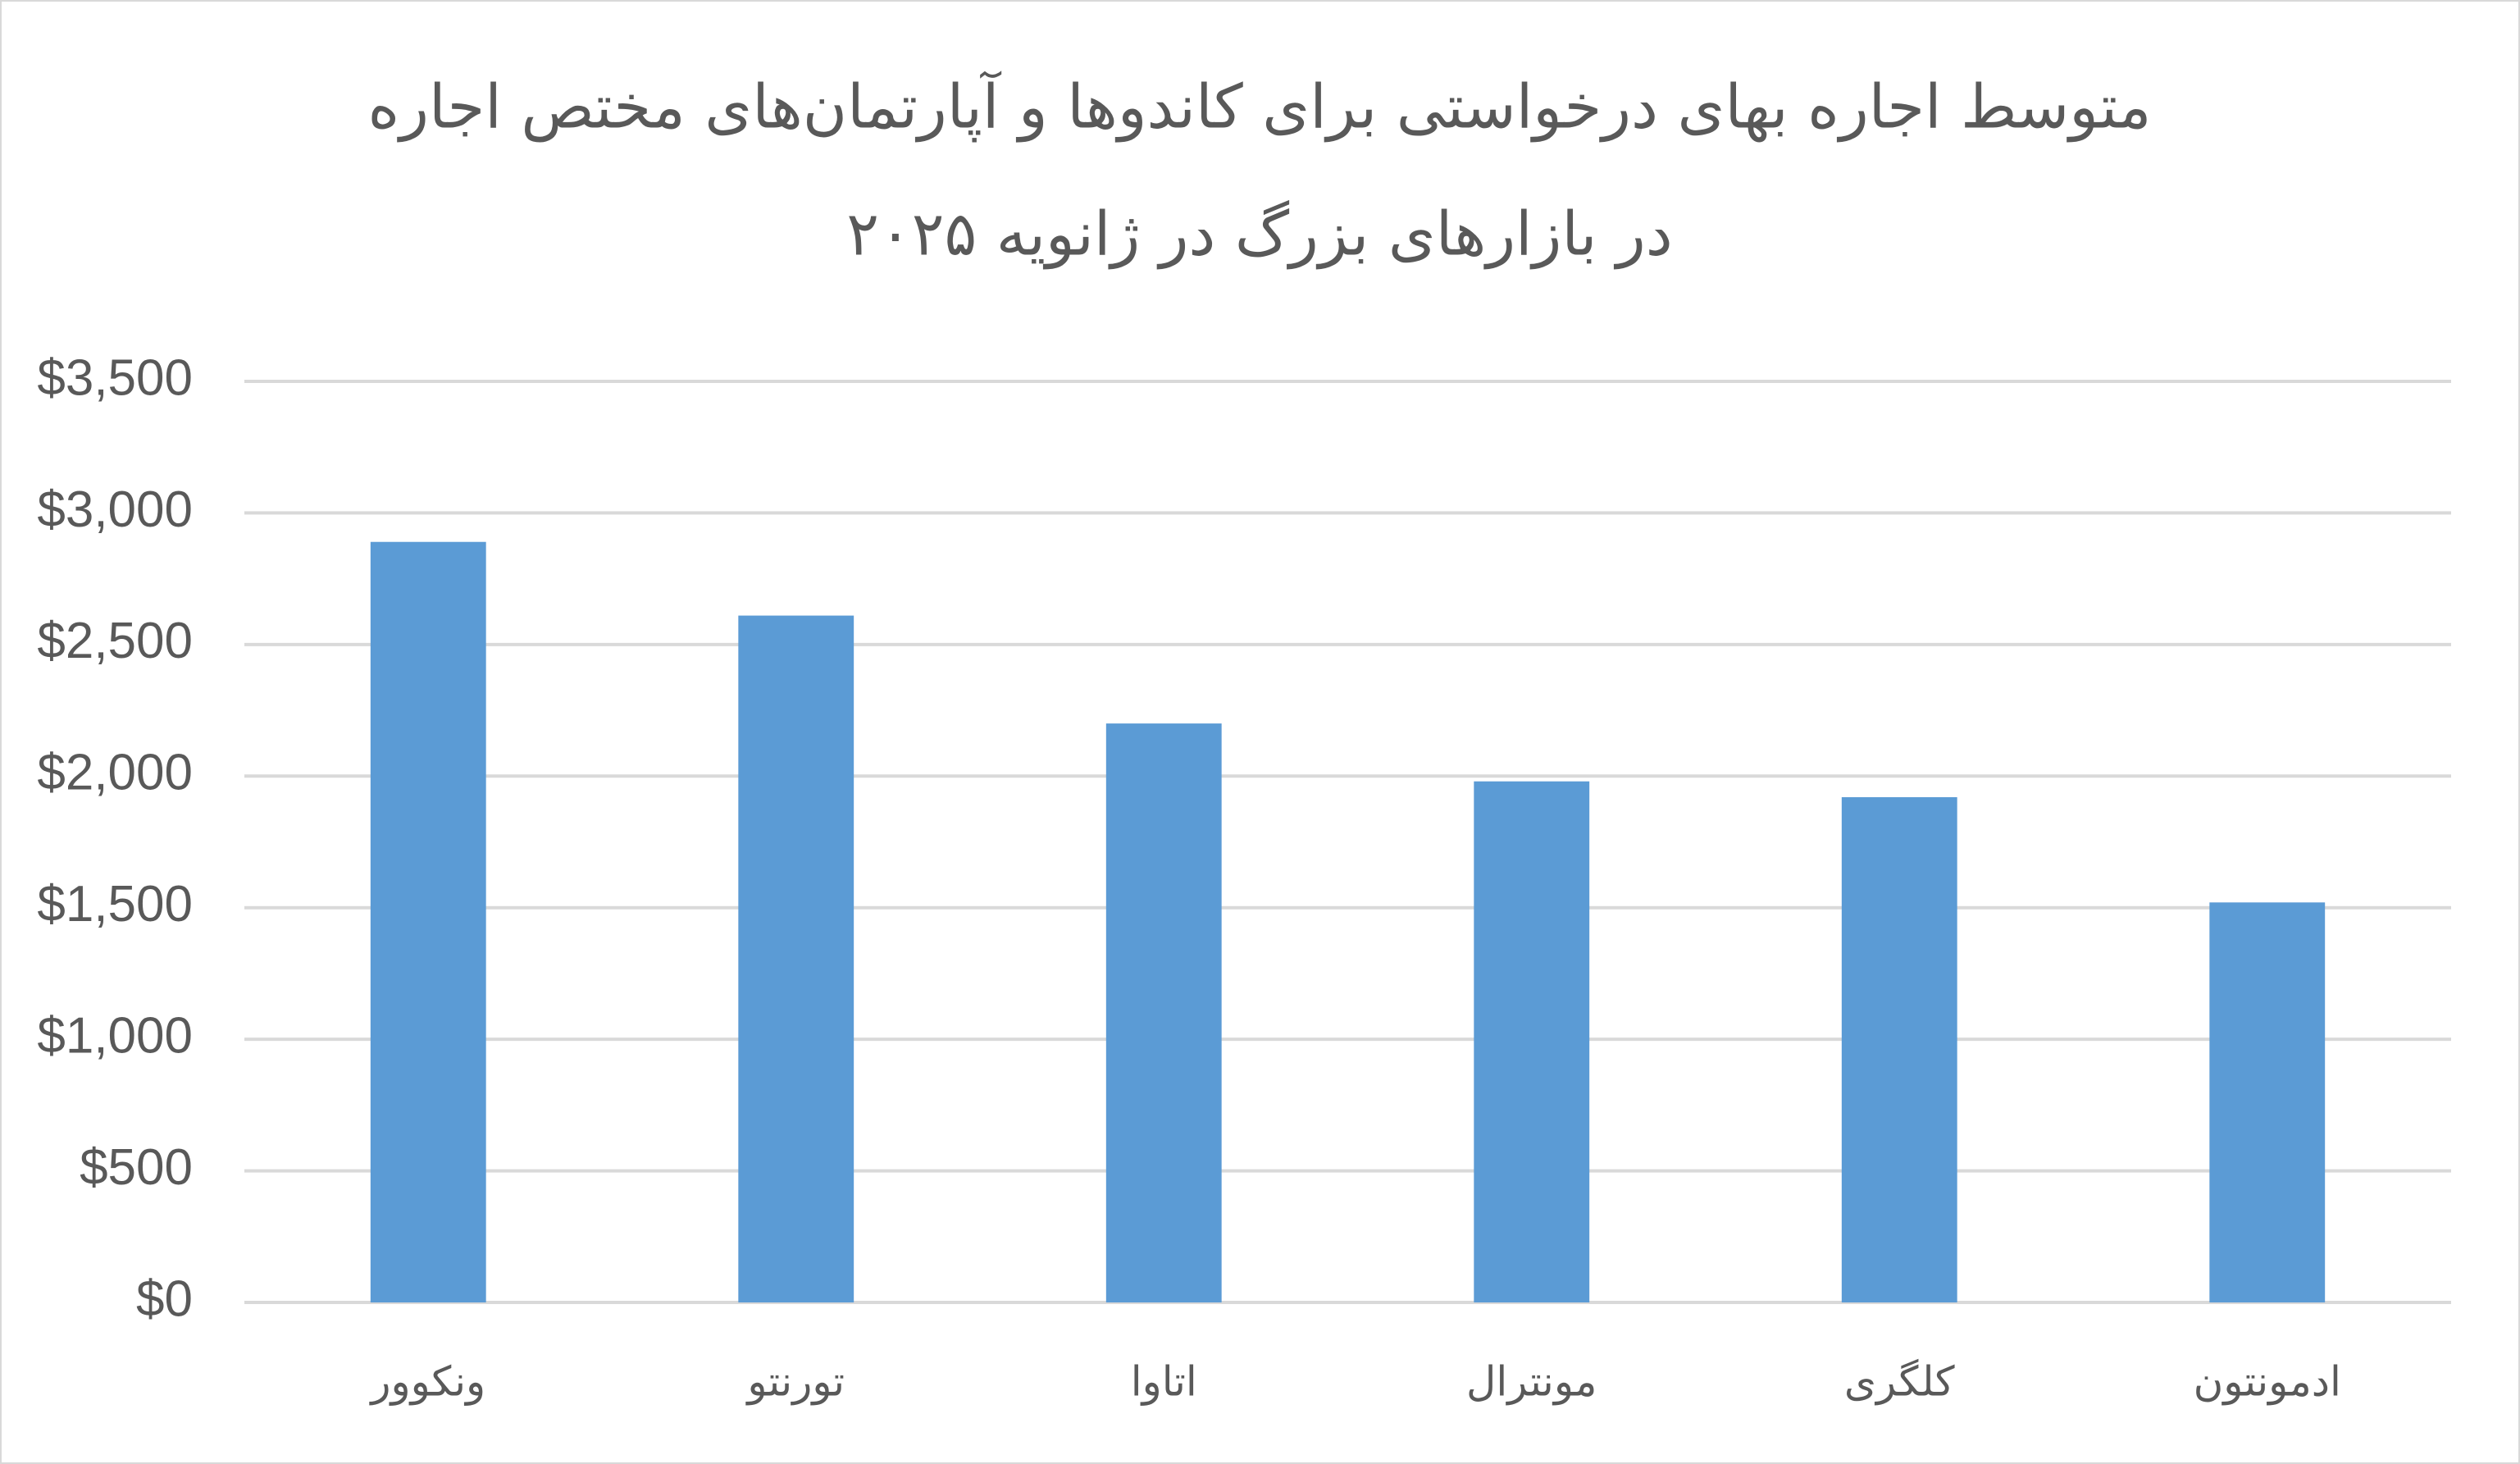  Describe the element at coordinates (1531, 1382) in the screenshot. I see `x-tick-label: مونترال` at that location.